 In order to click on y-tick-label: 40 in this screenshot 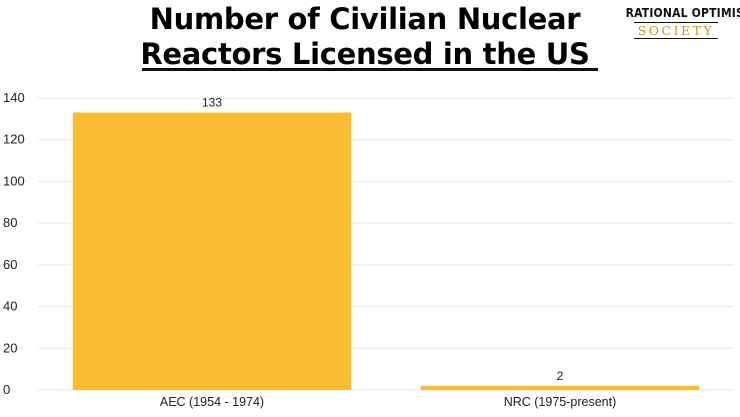, I will do `click(10, 306)`.